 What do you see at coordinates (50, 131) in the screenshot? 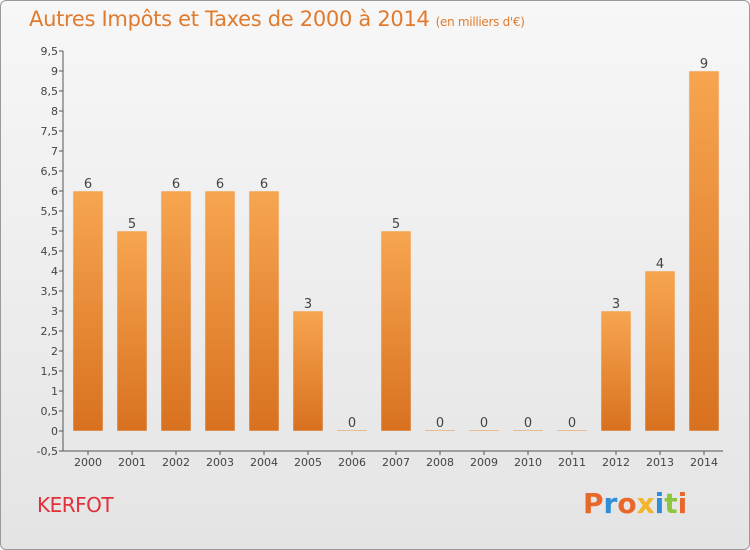
I see `y-tick-label: 7,5` at bounding box center [50, 131].